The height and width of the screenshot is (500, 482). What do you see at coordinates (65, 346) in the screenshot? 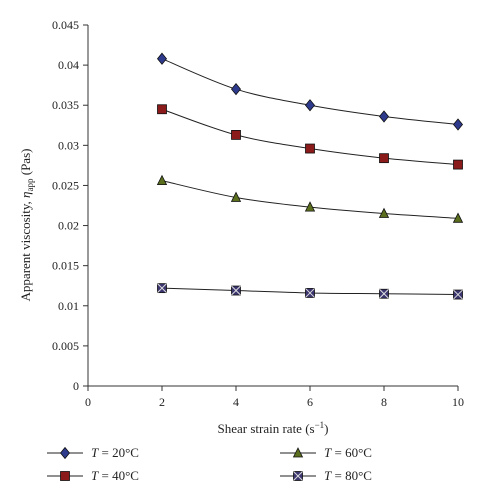
I see `y-tick-label: 0.005` at bounding box center [65, 346].